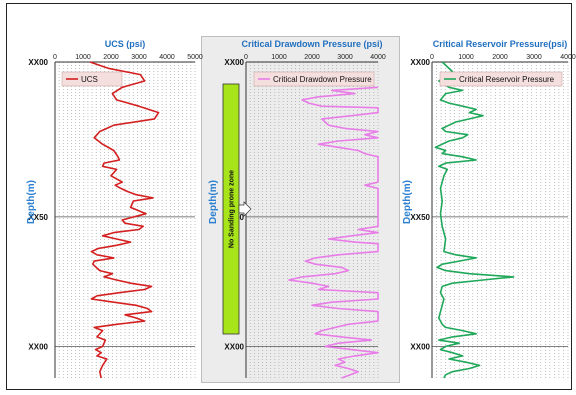  I want to click on chart2-legend-label: Critical Drawdown Pressure, so click(322, 79).